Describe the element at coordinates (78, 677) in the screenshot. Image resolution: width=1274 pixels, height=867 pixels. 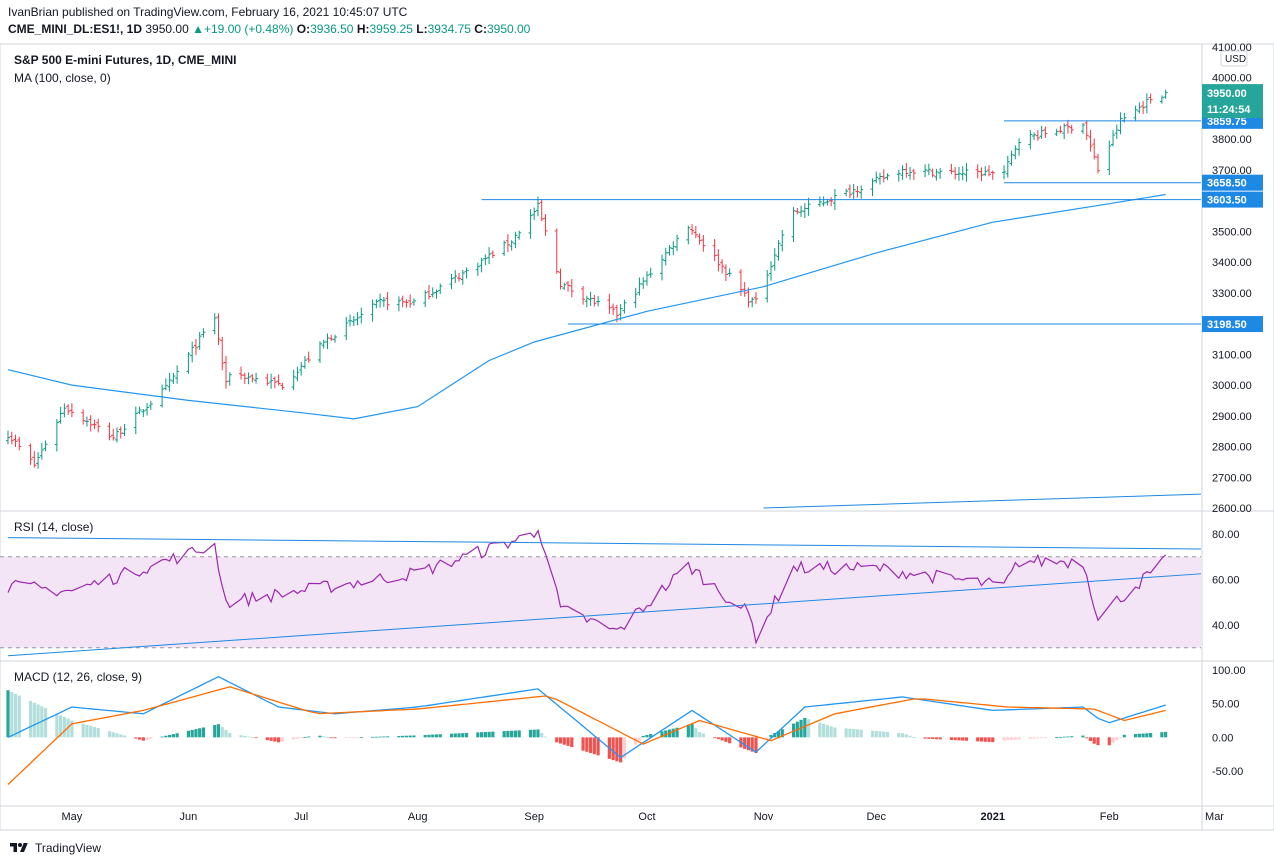
I see `macd-pane-title: MACD (12, 26, close, 9)` at that location.